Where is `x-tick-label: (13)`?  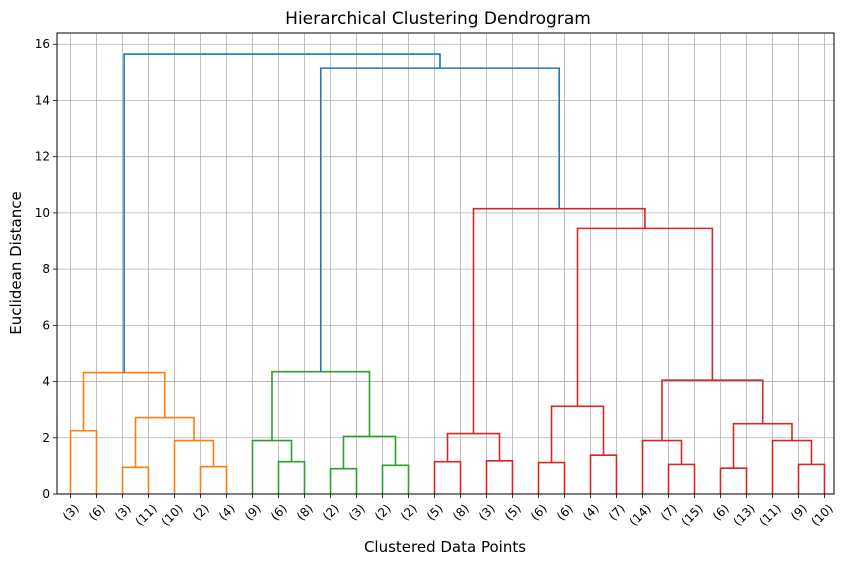 x-tick-label: (13) is located at coordinates (744, 514).